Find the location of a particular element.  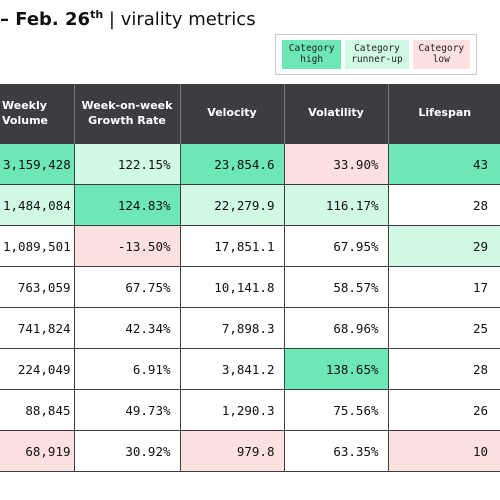

table-row: 68,919 30.92% 979.8 63.35% 10 is located at coordinates (250, 451).